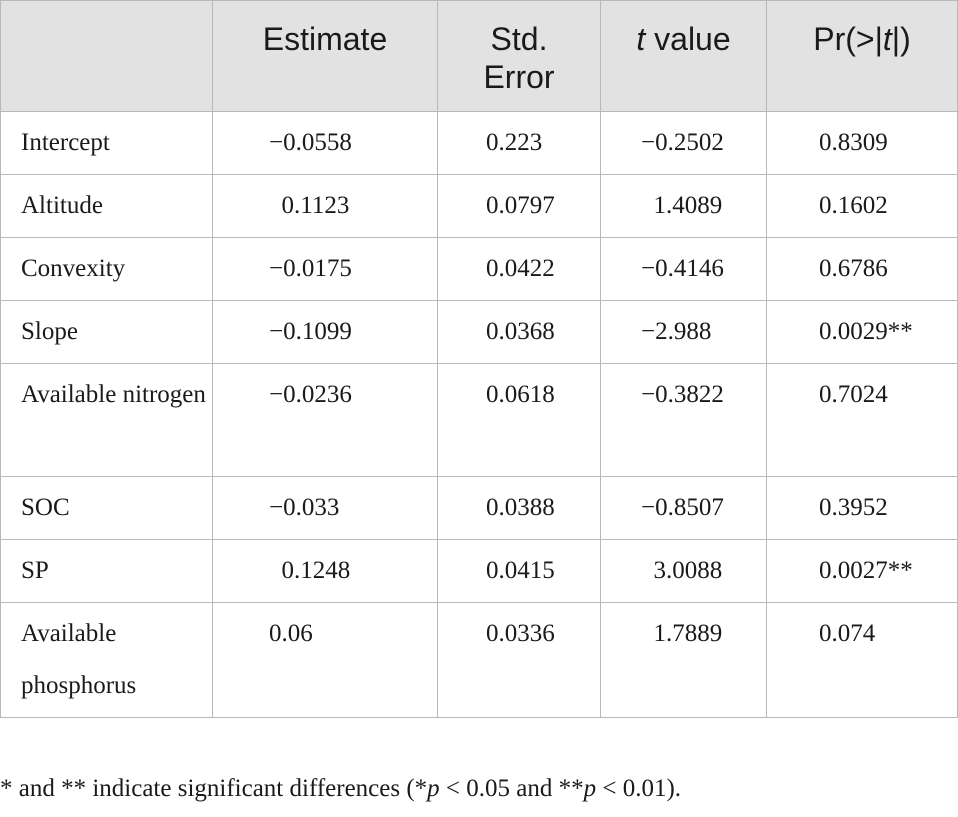 Image resolution: width=958 pixels, height=817 pixels. What do you see at coordinates (590, 788) in the screenshot?
I see `footnote-p2: p` at bounding box center [590, 788].